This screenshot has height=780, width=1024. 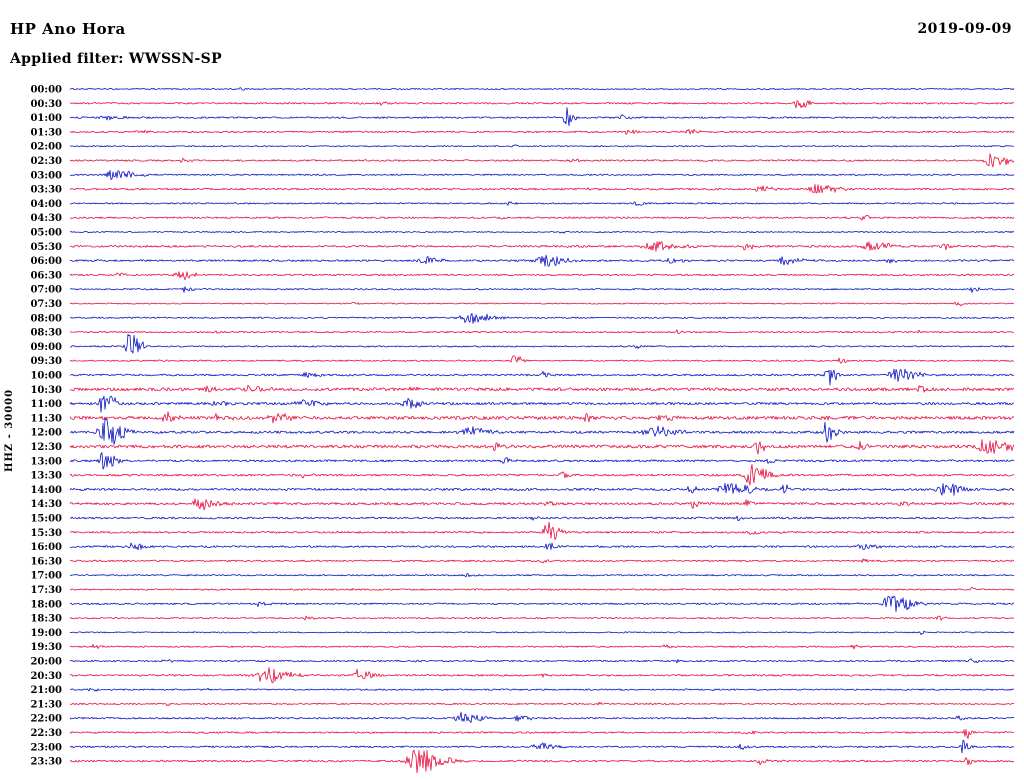 I want to click on trace-row-17:00, so click(x=541, y=575).